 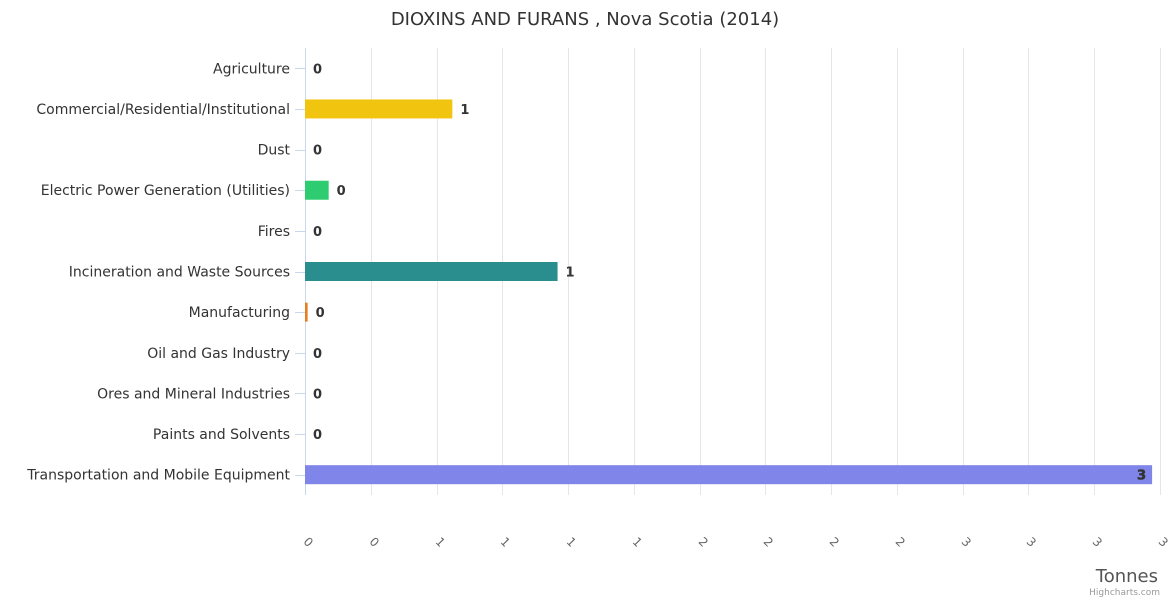 I want to click on category-label: Oil and Gas Industry, so click(x=218, y=354).